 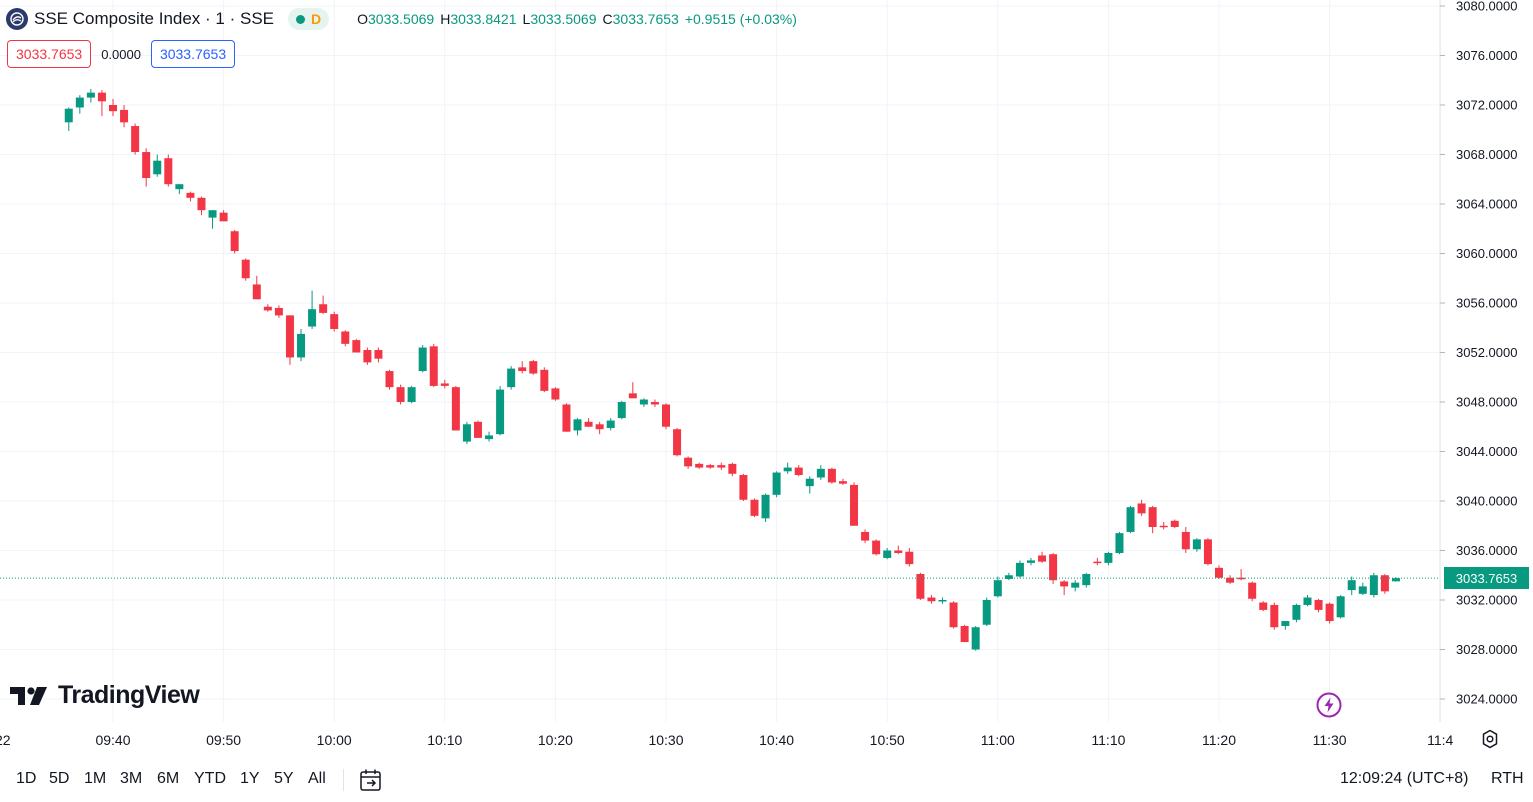 What do you see at coordinates (129, 695) in the screenshot?
I see `tradingview-logo-text: TradingView` at bounding box center [129, 695].